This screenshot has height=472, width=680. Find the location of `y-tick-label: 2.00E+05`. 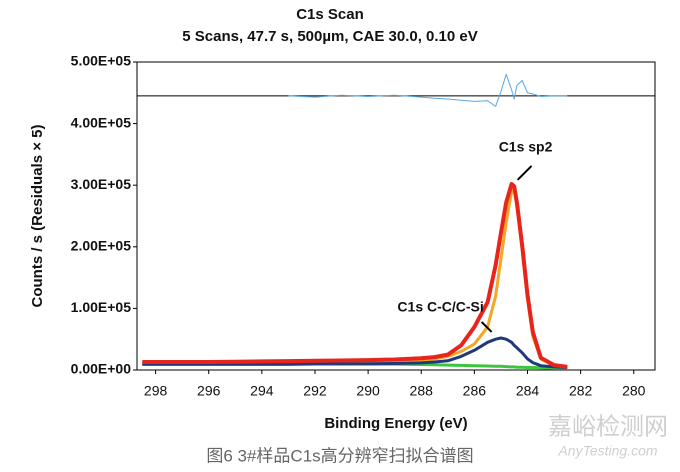

y-tick-label: 2.00E+05 is located at coordinates (101, 246).